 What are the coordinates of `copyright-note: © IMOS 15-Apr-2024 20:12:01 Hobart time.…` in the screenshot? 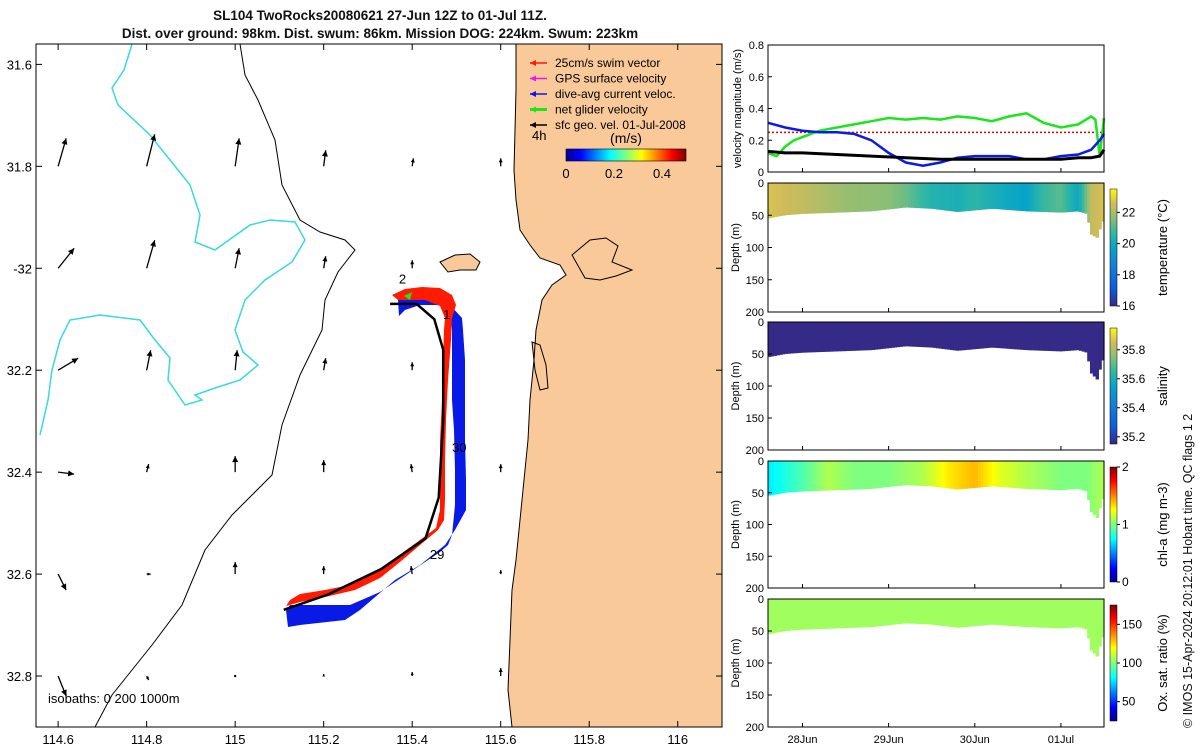 It's located at (1188, 570).